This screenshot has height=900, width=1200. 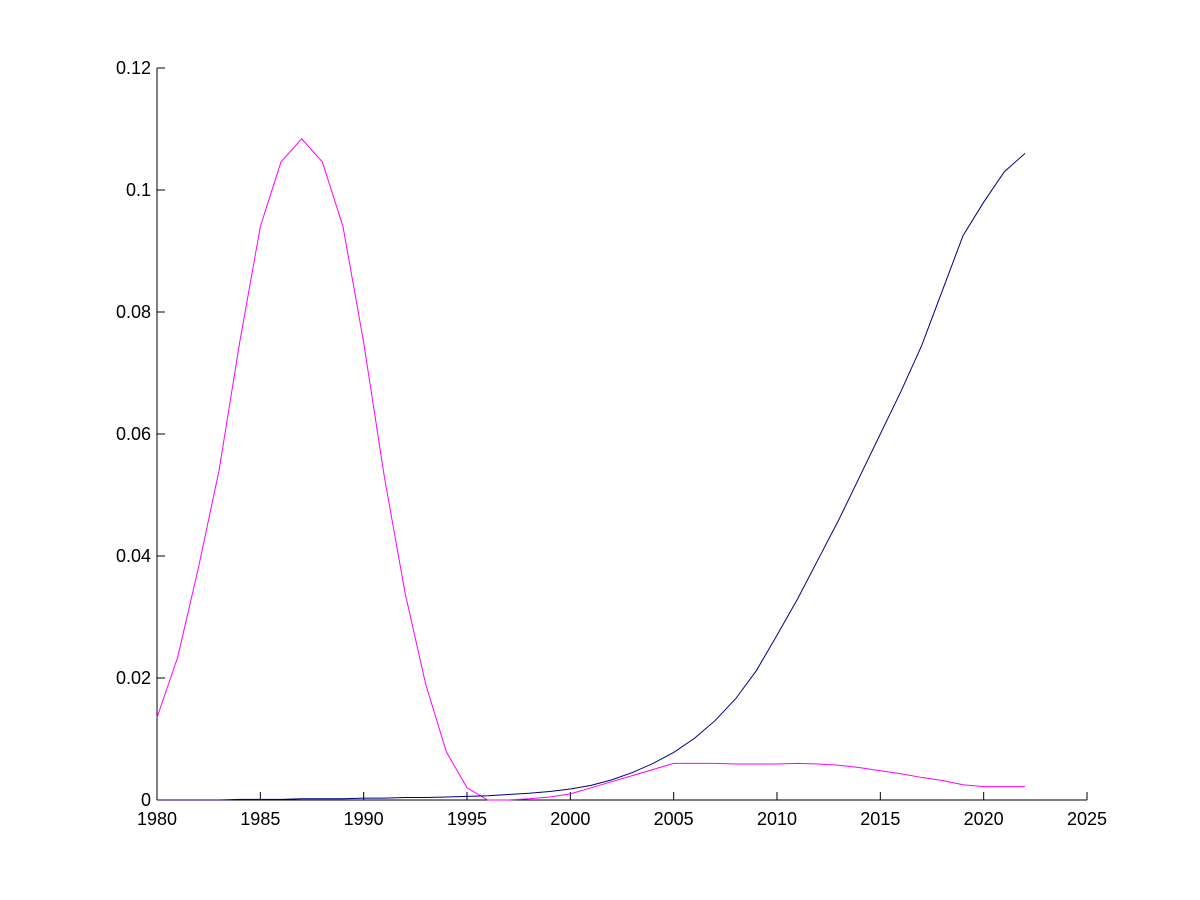 I want to click on x-tick-label: 2020, so click(x=984, y=819).